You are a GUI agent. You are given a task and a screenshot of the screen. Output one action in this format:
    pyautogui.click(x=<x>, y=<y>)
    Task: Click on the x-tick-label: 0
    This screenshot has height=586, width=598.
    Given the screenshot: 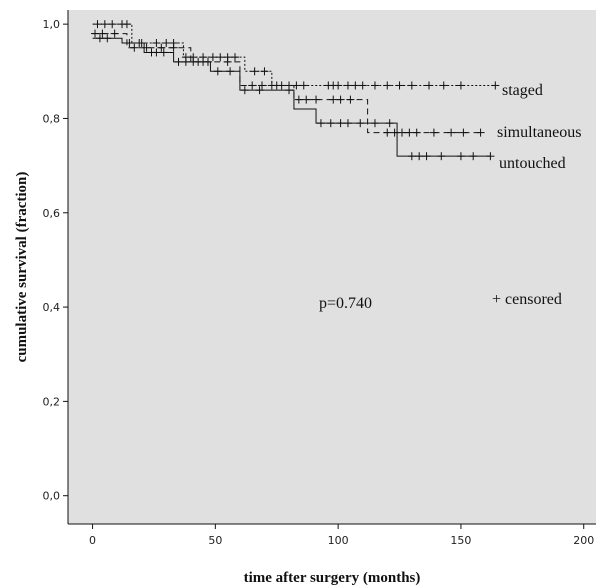 What is the action you would take?
    pyautogui.click(x=92, y=540)
    